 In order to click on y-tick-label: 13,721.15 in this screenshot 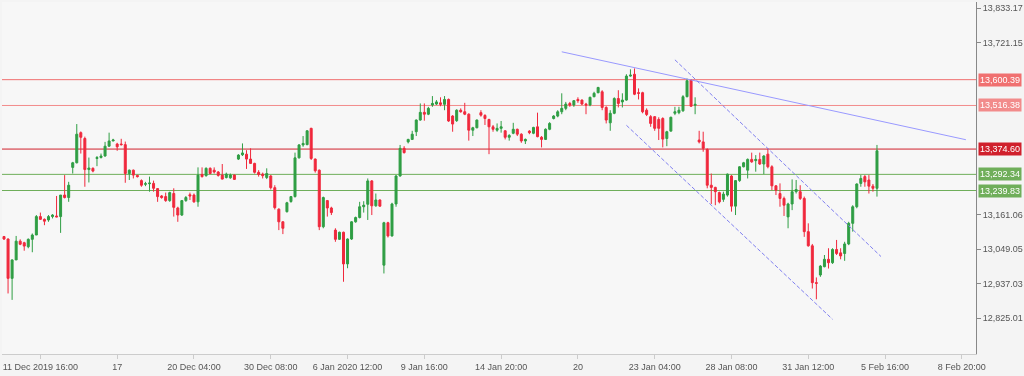, I will do `click(1002, 42)`.